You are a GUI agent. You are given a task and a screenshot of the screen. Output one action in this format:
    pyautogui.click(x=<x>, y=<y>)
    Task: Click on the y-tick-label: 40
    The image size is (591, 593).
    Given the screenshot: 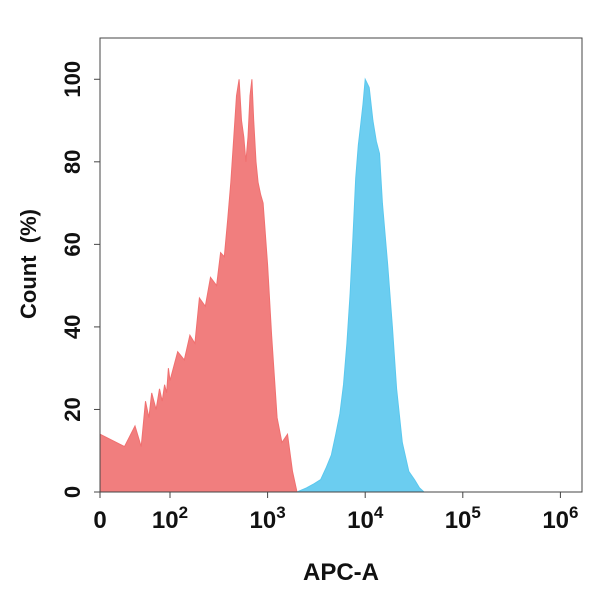 What is the action you would take?
    pyautogui.click(x=72, y=327)
    